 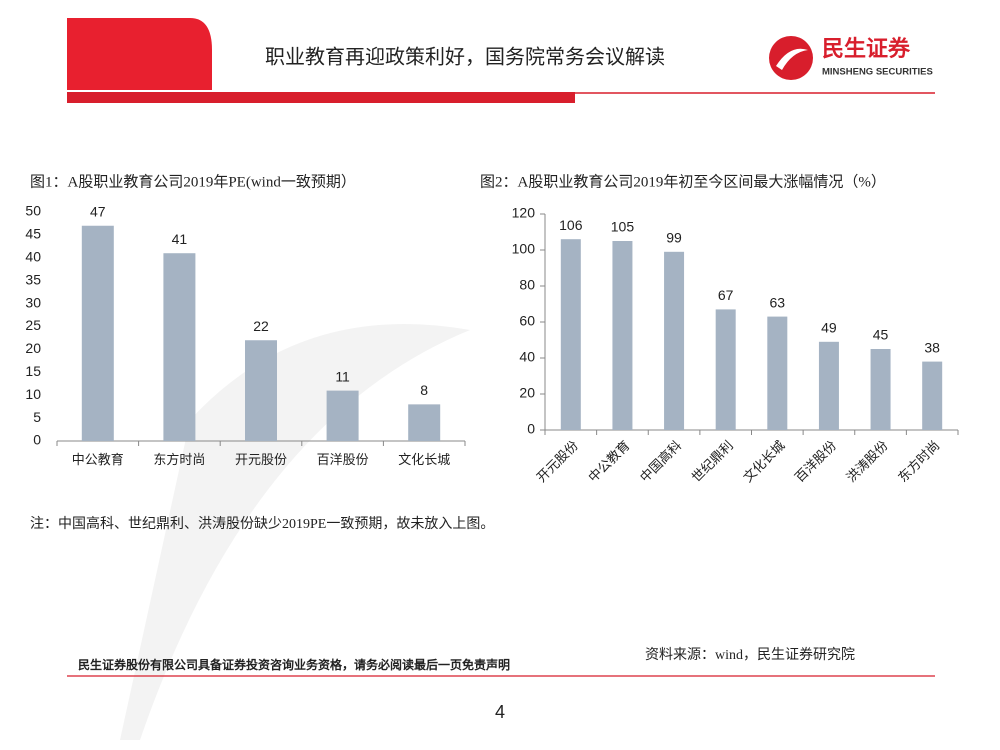 I want to click on y-tick-label: 10, so click(x=33, y=394).